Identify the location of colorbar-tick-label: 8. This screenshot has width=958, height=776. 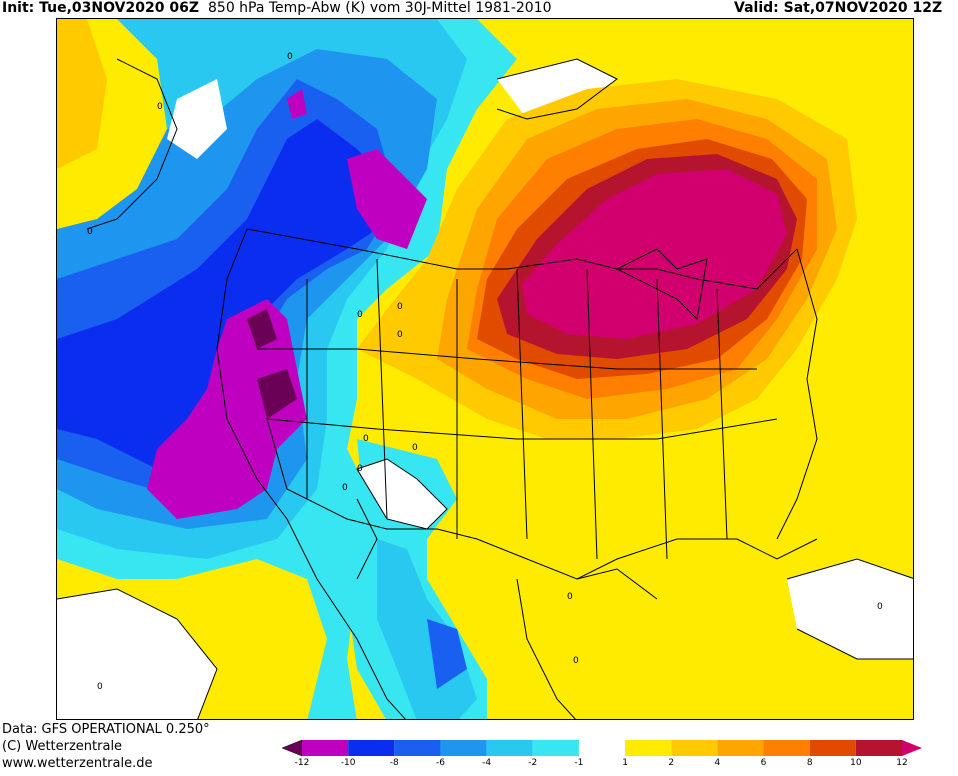
(809, 763).